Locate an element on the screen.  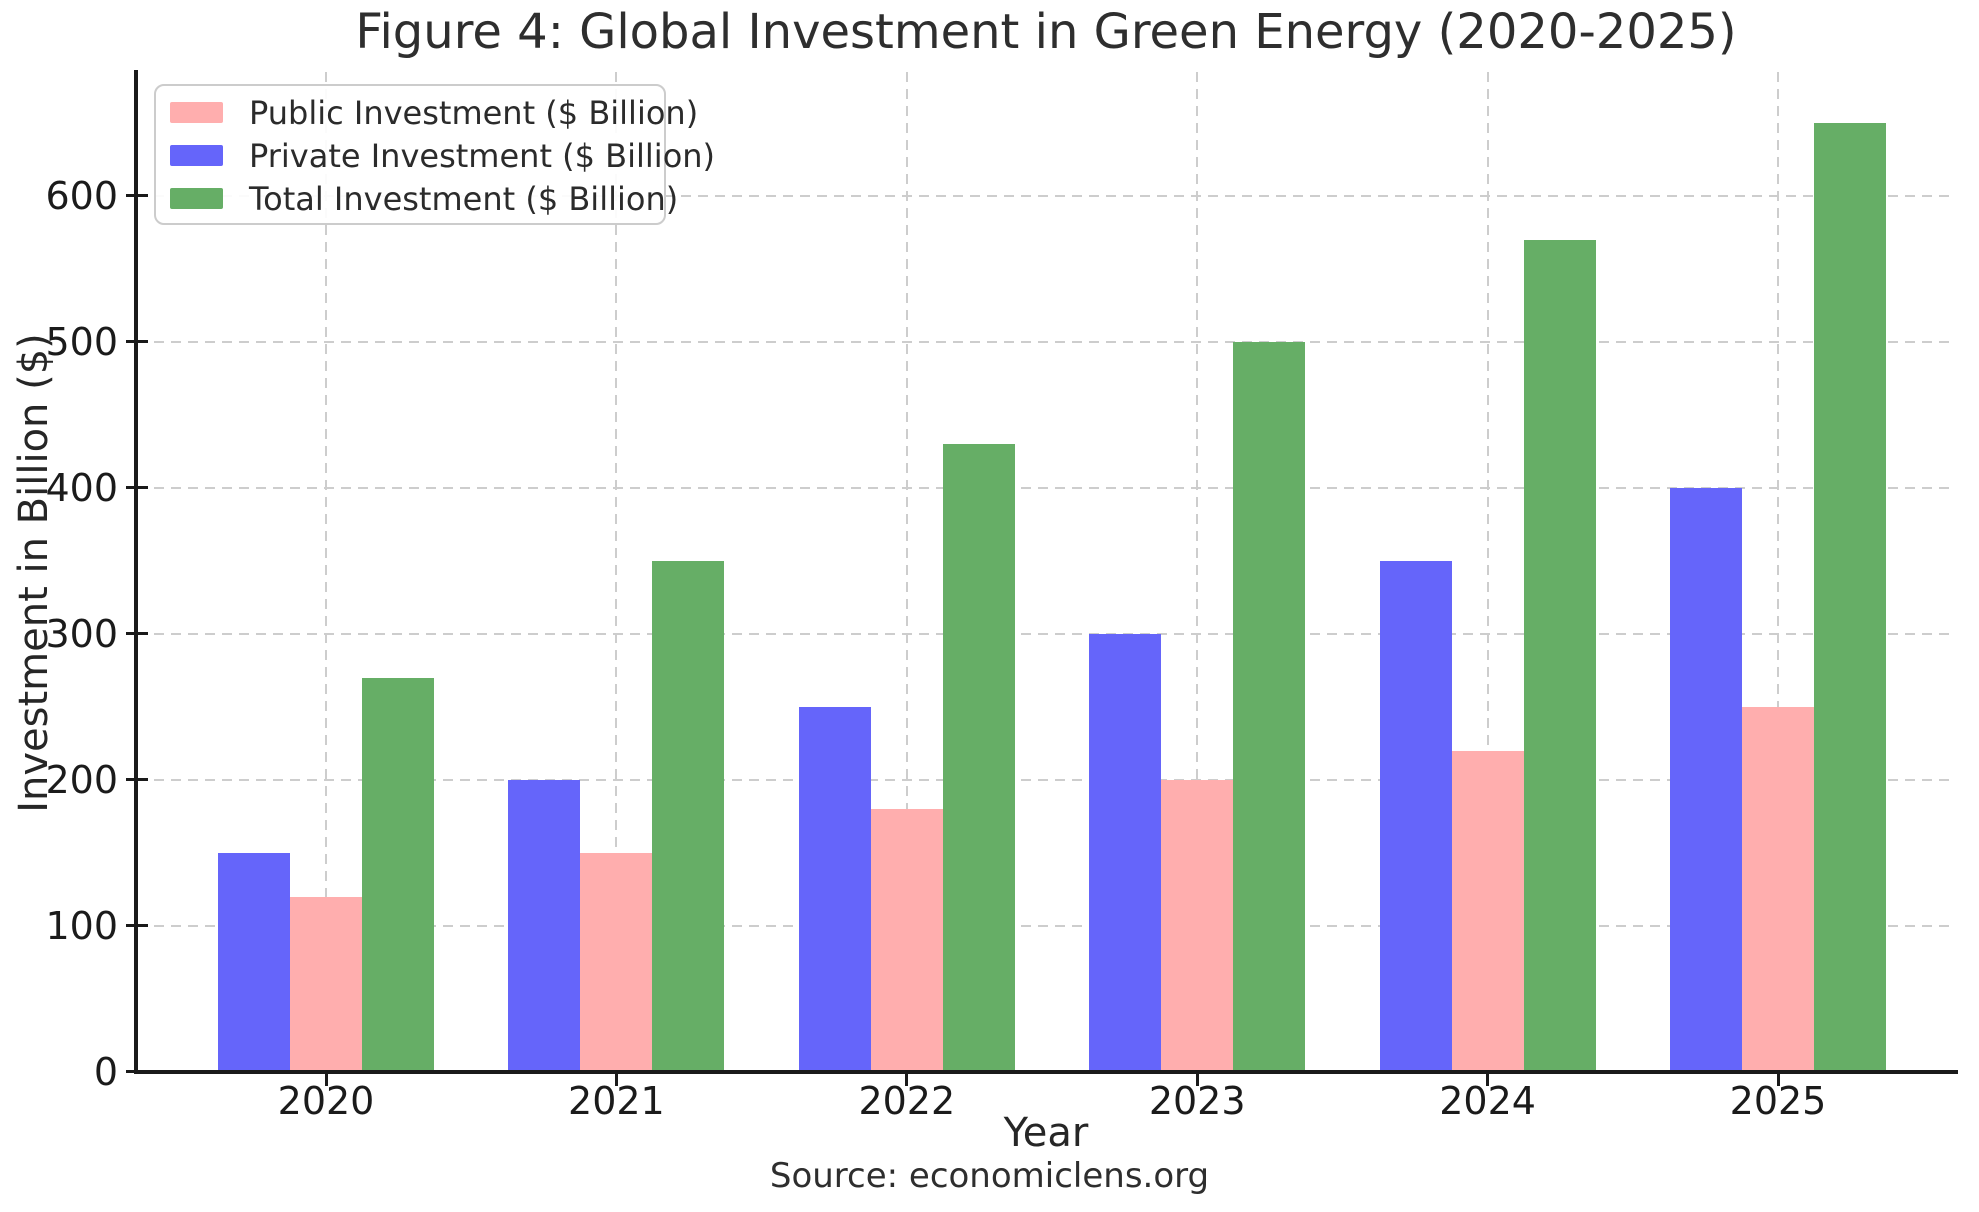
bar-private-2023 is located at coordinates (1125, 853).